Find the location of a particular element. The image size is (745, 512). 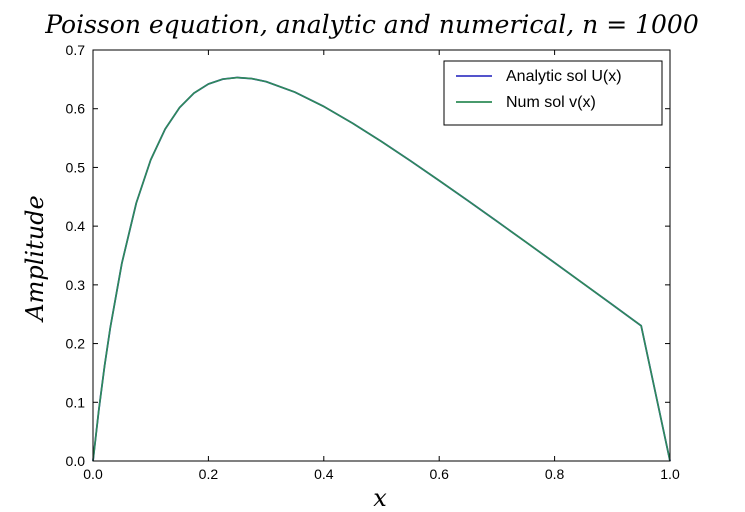

y-tick-label: 0.3 is located at coordinates (76, 285).